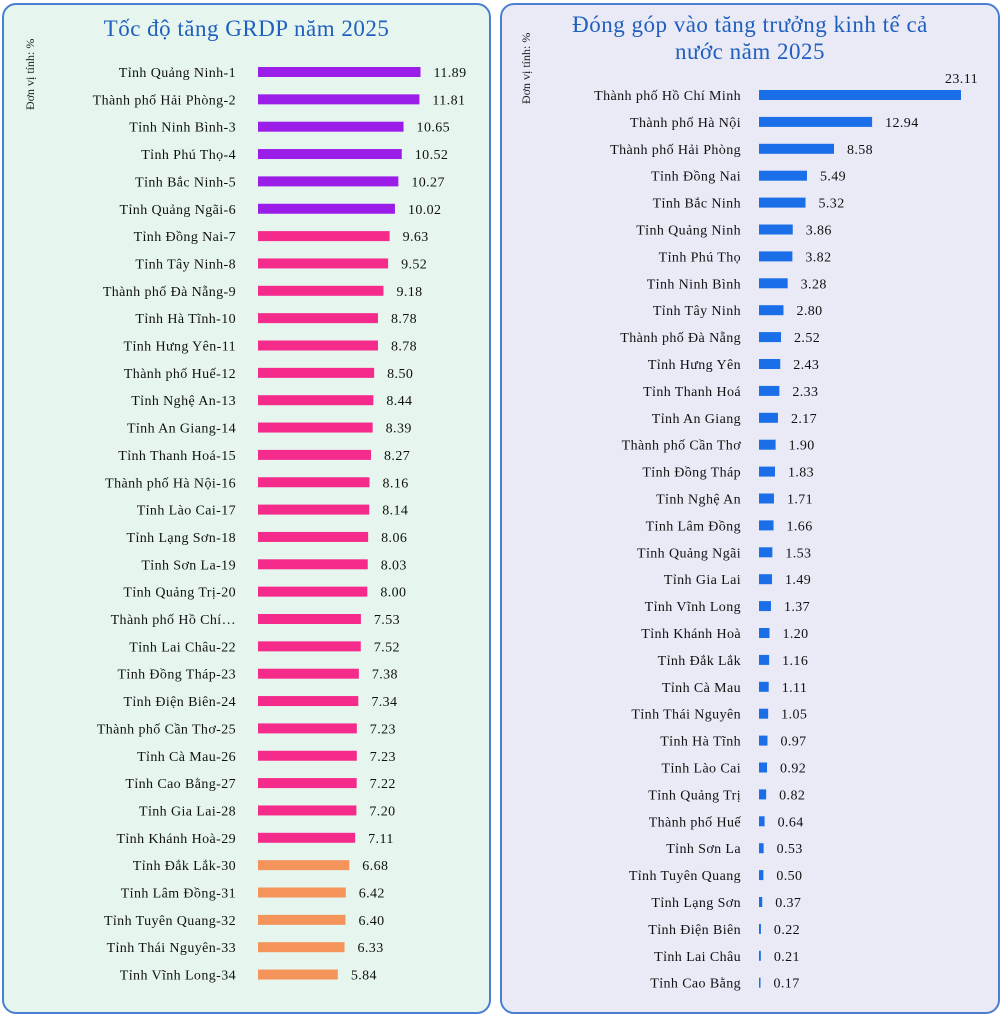 The width and height of the screenshot is (1000, 1015). What do you see at coordinates (185, 237) in the screenshot?
I see `growth-category-label: Tỉnh Đồng Nai-7` at bounding box center [185, 237].